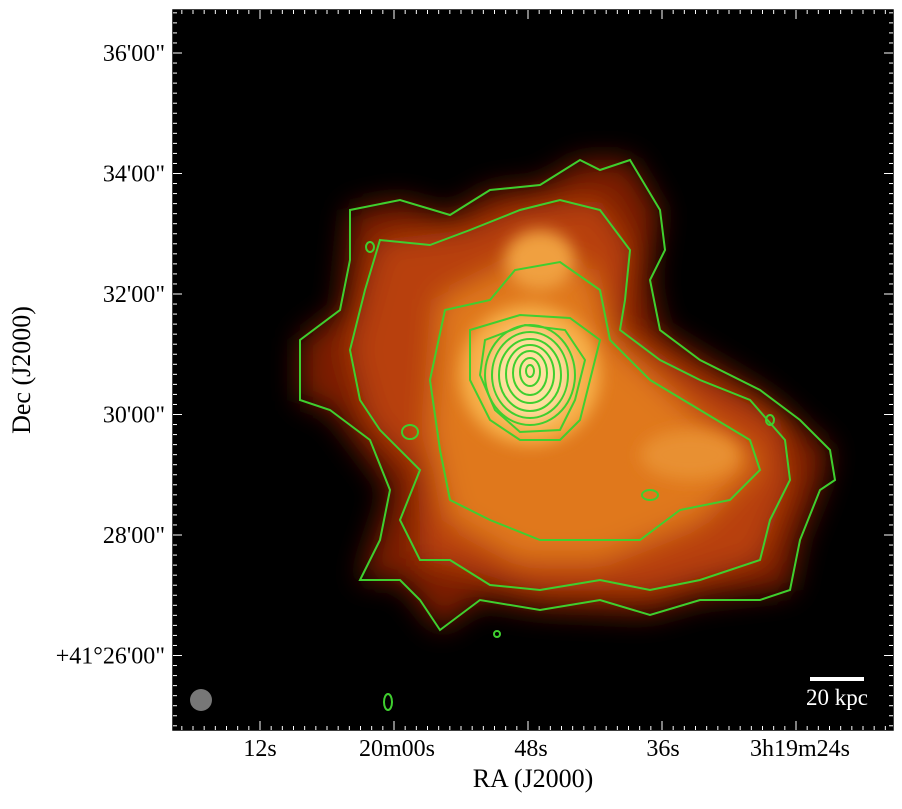 The width and height of the screenshot is (902, 809). What do you see at coordinates (662, 749) in the screenshot?
I see `x-tick-label: 36s` at bounding box center [662, 749].